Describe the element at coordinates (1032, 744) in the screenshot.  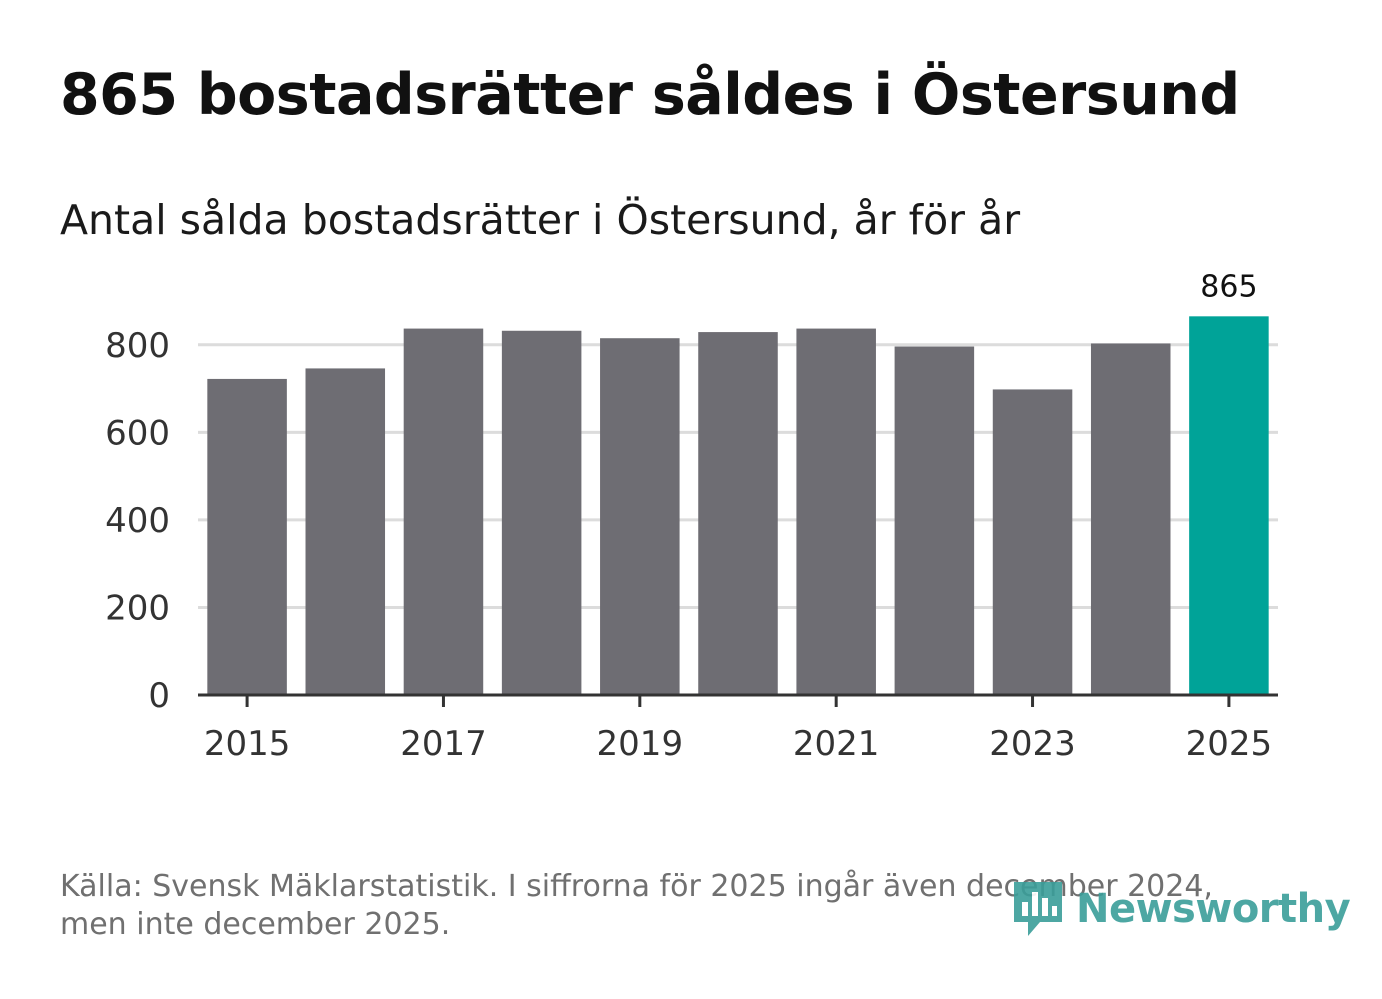
I see `x-tick-label-2023: 2023` at that location.